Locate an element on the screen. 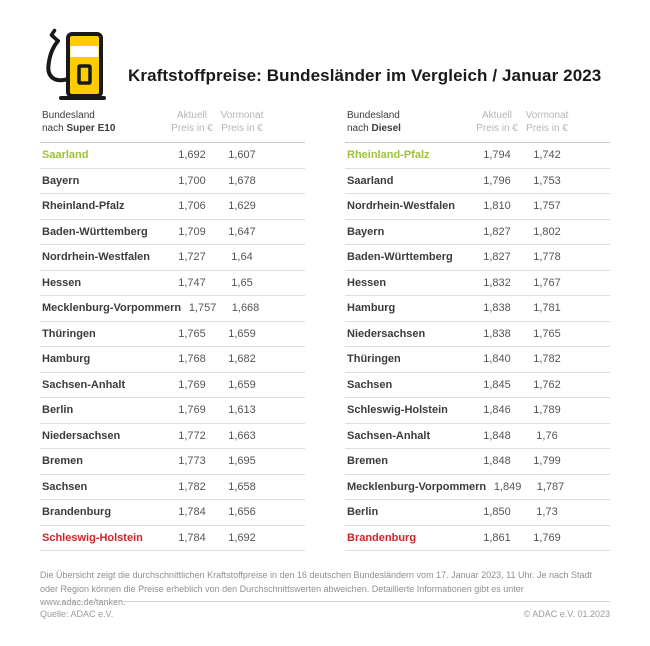  previous-price: 1,765 is located at coordinates (547, 333).